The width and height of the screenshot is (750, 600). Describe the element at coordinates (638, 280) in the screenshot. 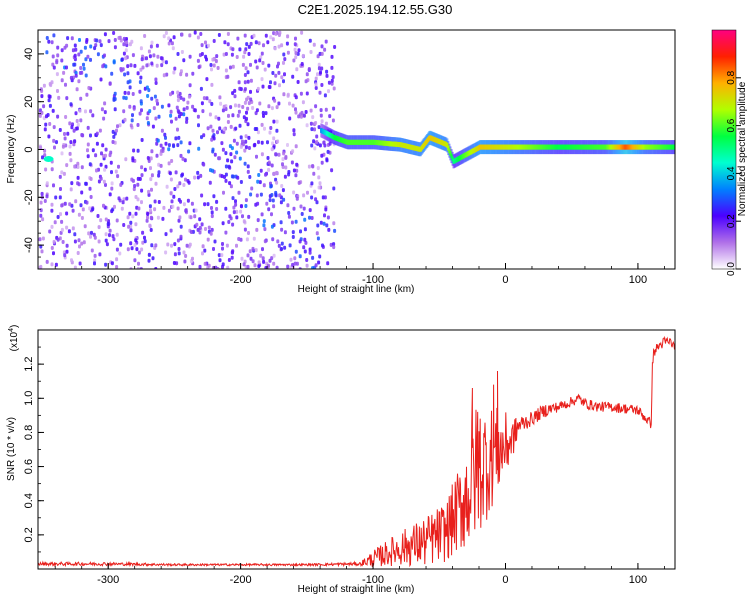

I see `x-tick-label: 100` at that location.